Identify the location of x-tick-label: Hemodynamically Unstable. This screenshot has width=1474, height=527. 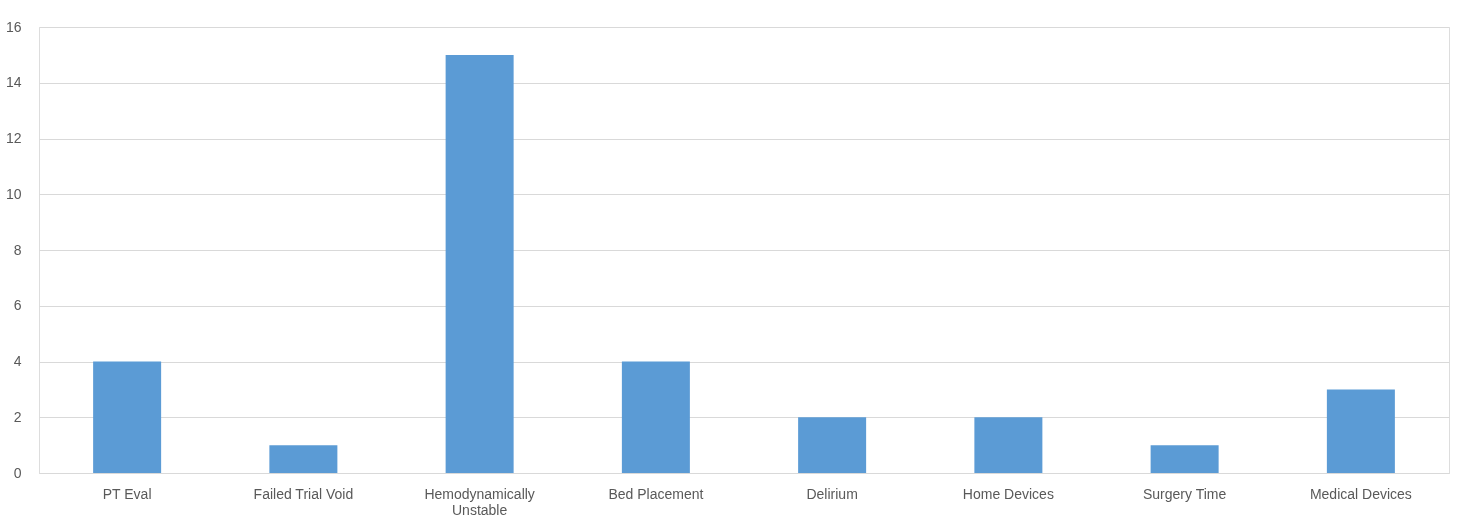
(479, 501).